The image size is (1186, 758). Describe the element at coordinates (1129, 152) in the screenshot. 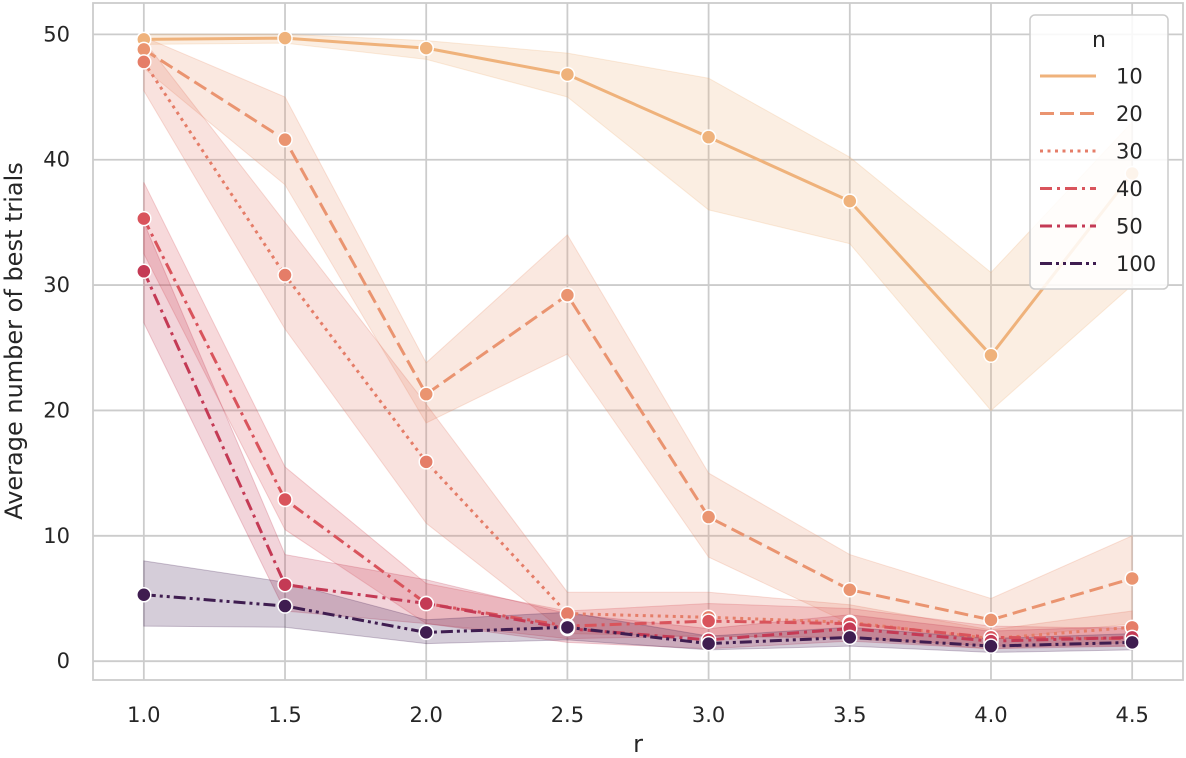

I see `legend-label-n-30: 30` at that location.